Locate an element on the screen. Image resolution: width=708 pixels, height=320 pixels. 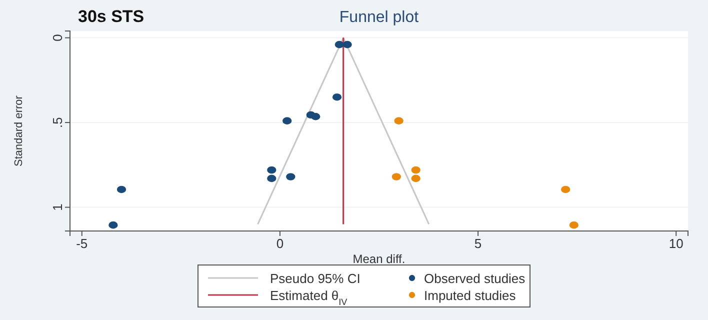
x-tick-label: -5 is located at coordinates (82, 244).